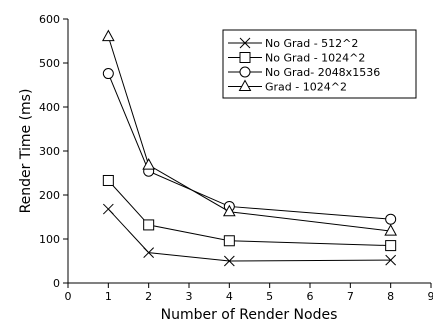  What do you see at coordinates (350, 296) in the screenshot?
I see `x-tick-label: 7` at bounding box center [350, 296].